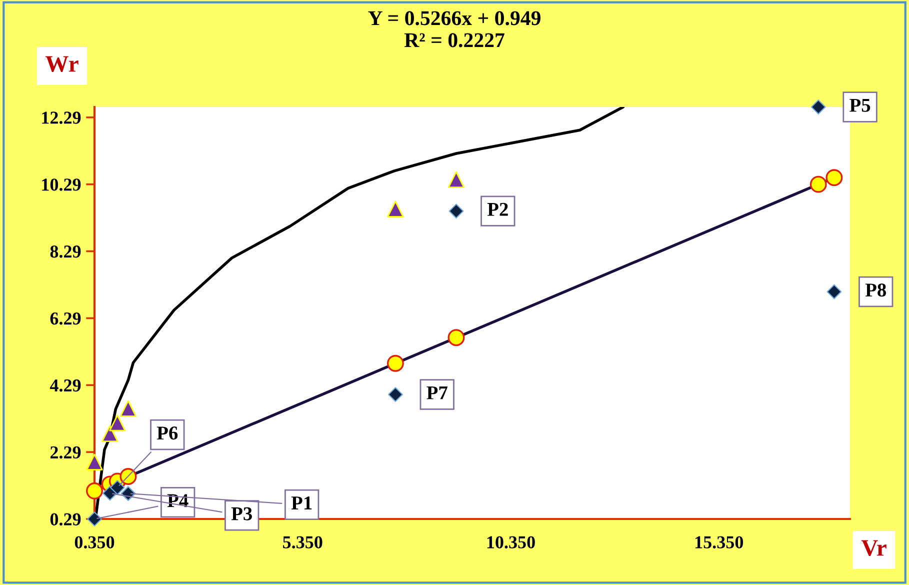 The height and width of the screenshot is (585, 909). I want to click on annotation: P2, so click(497, 209).